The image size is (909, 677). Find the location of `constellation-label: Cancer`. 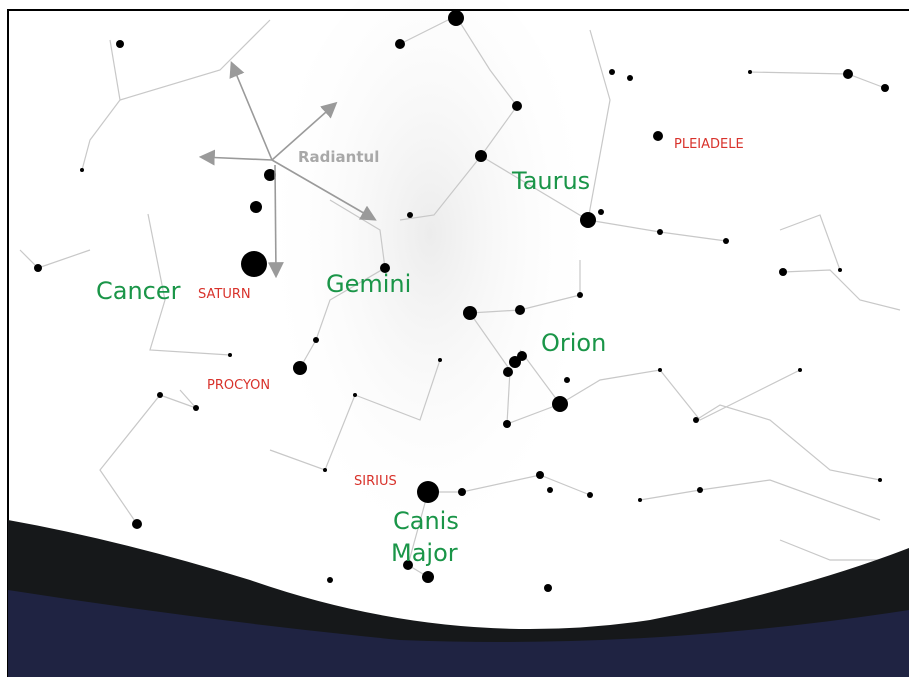

constellation-label: Cancer is located at coordinates (138, 291).